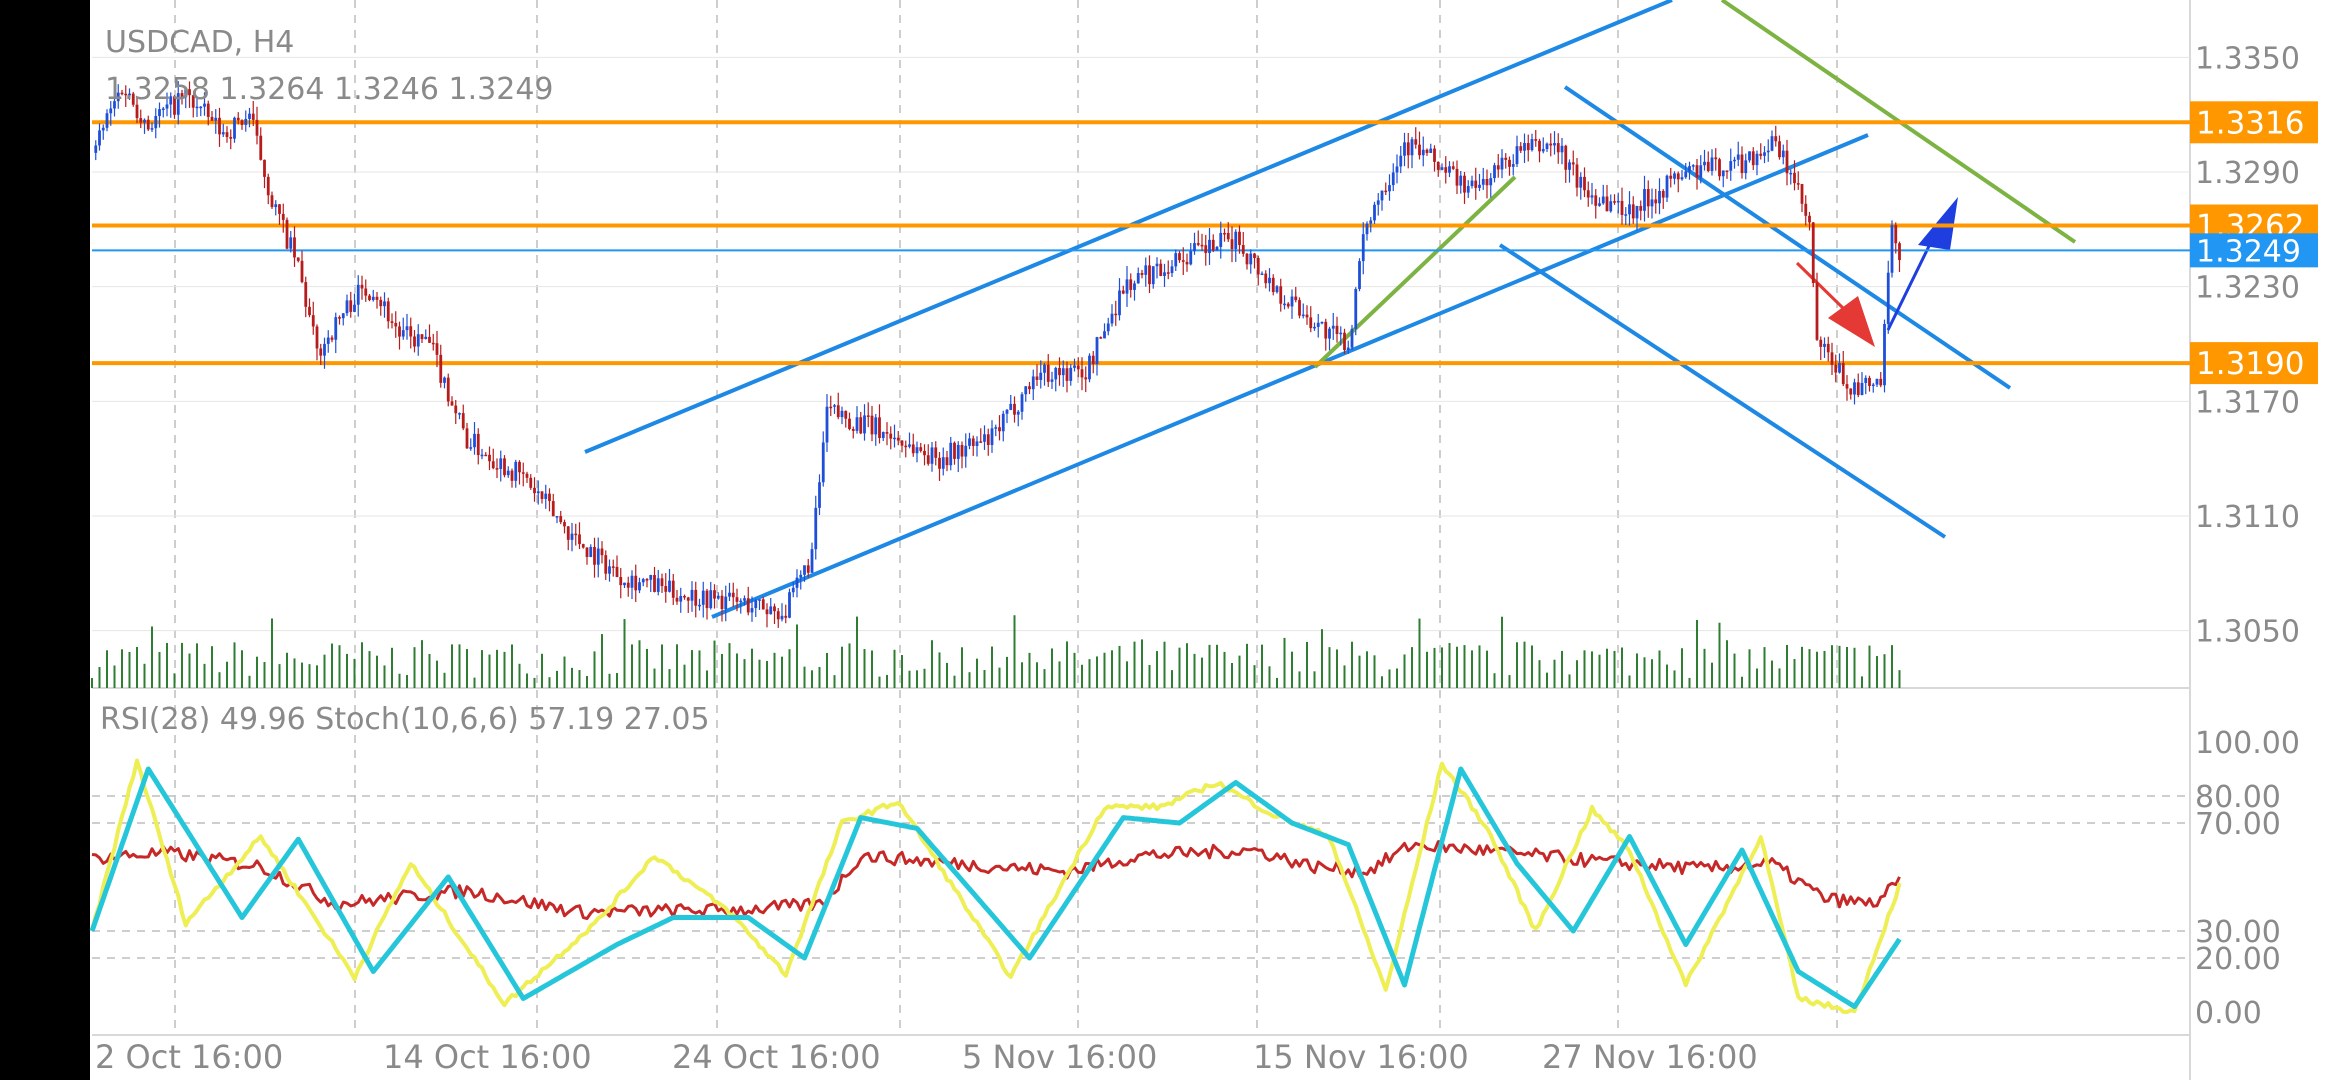 The image size is (2340, 1080). What do you see at coordinates (2250, 364) in the screenshot?
I see `level-badge-label: 1.3190` at bounding box center [2250, 364].